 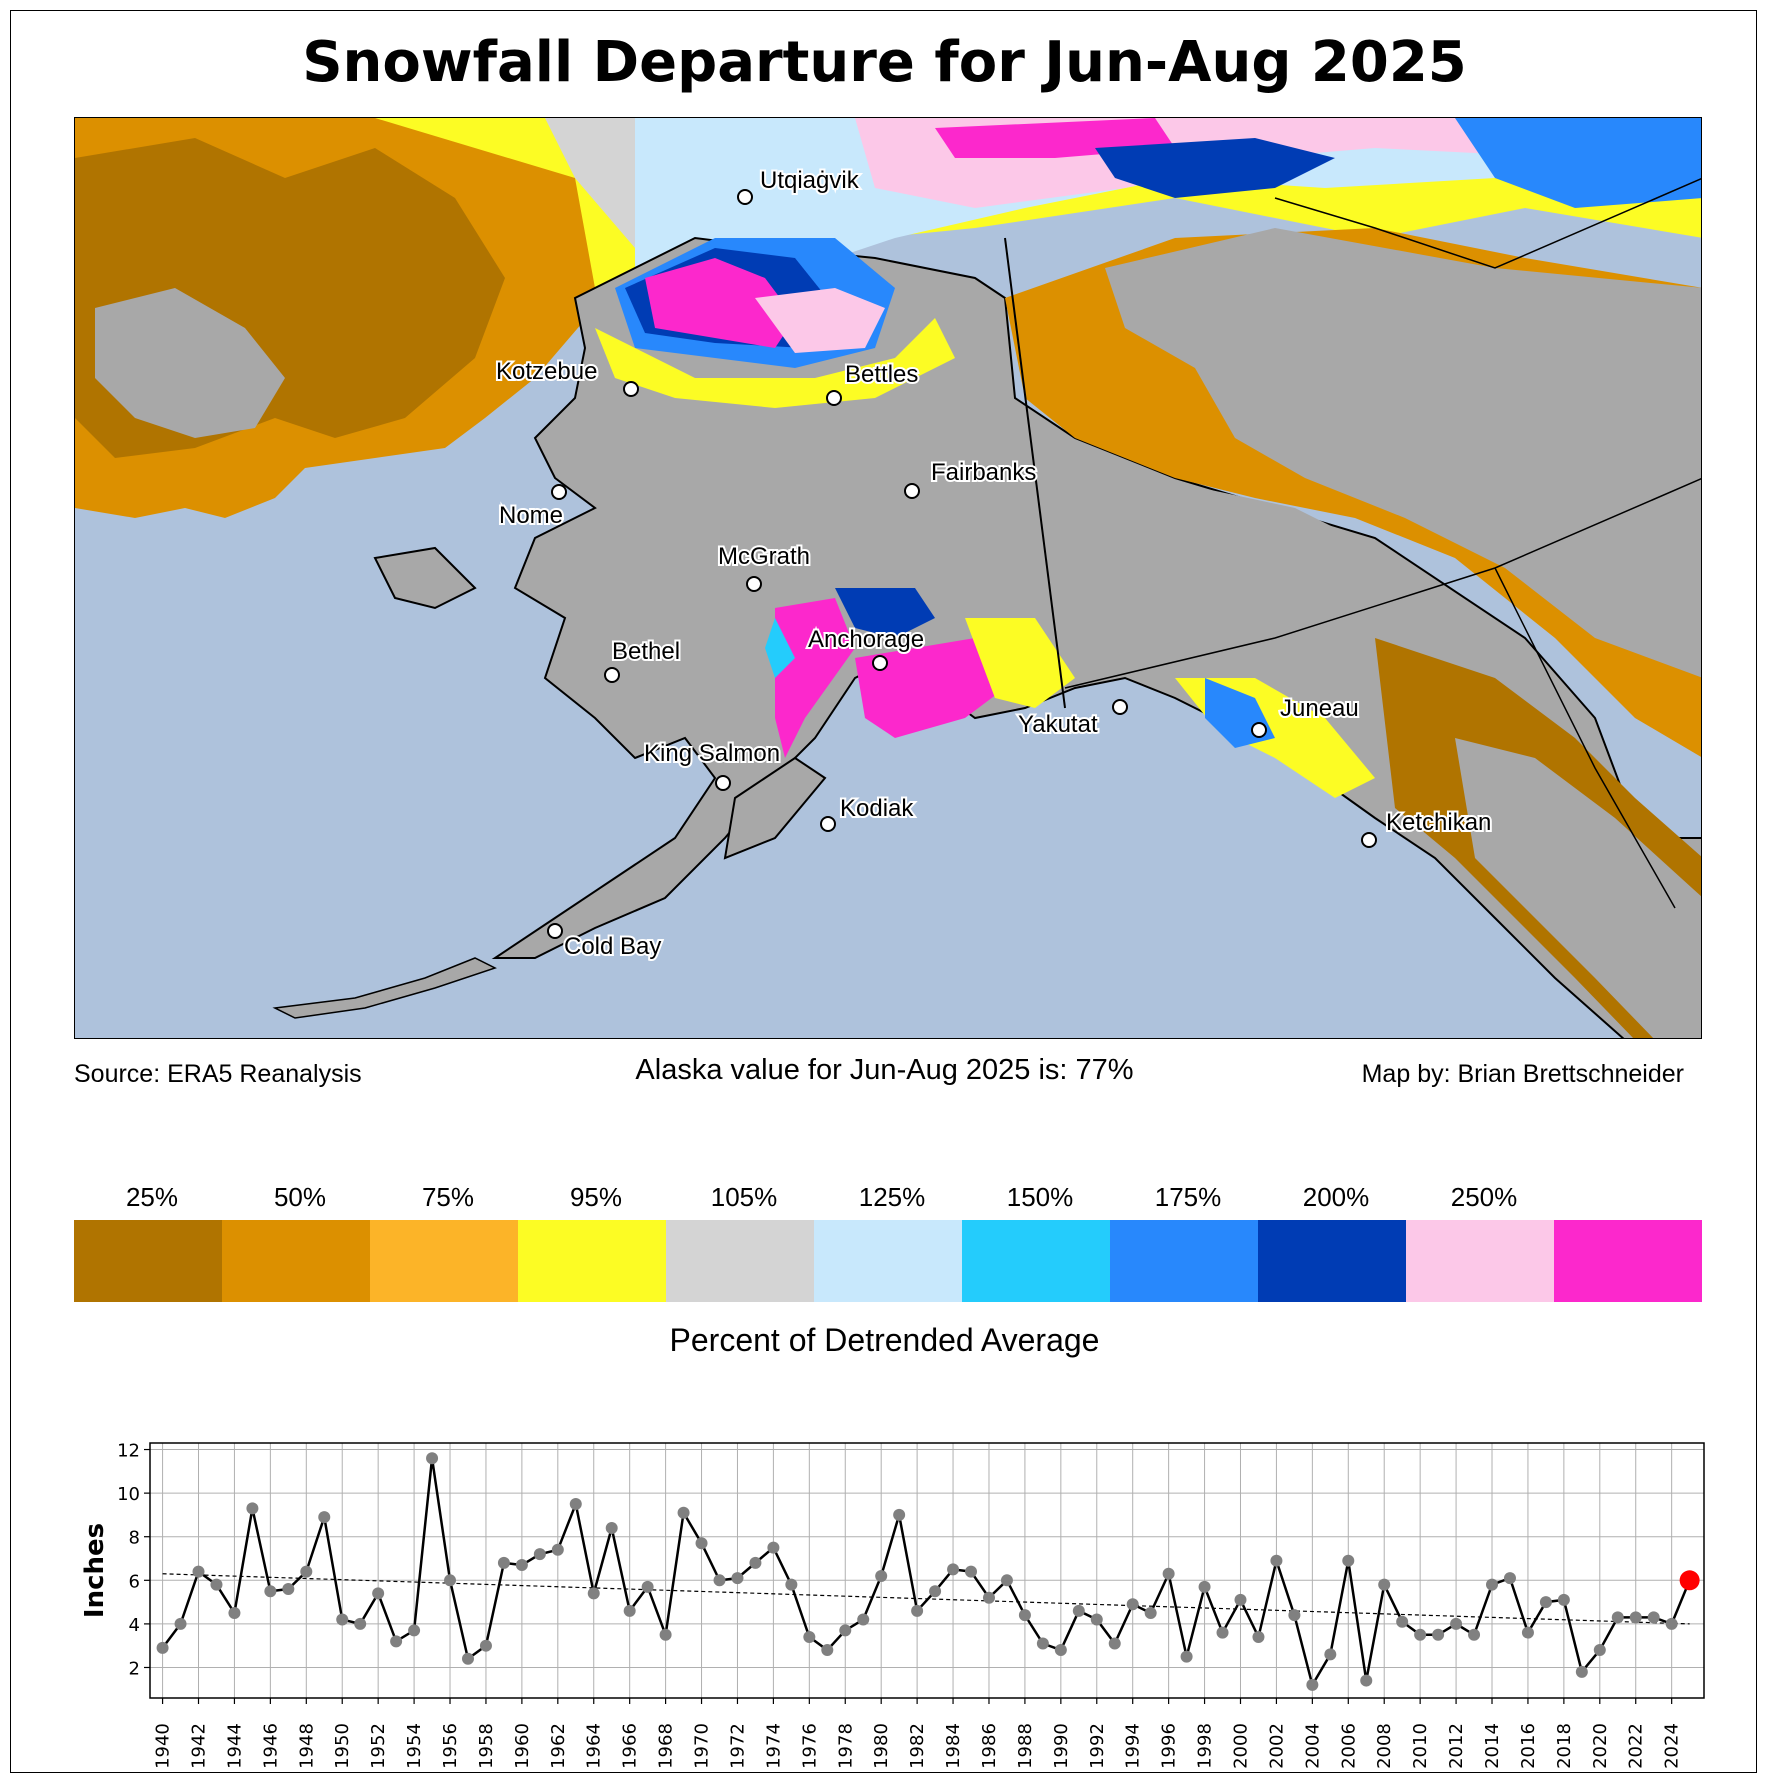 What do you see at coordinates (612, 675) in the screenshot?
I see `marker-bethel` at bounding box center [612, 675].